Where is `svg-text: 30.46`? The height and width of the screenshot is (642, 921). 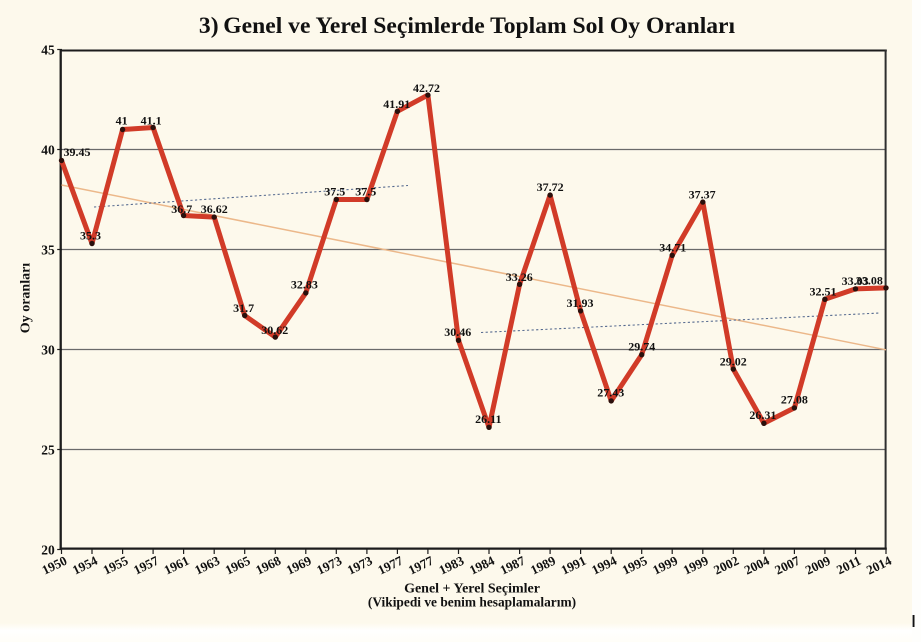
svg-text: 30.46 is located at coordinates (457, 332).